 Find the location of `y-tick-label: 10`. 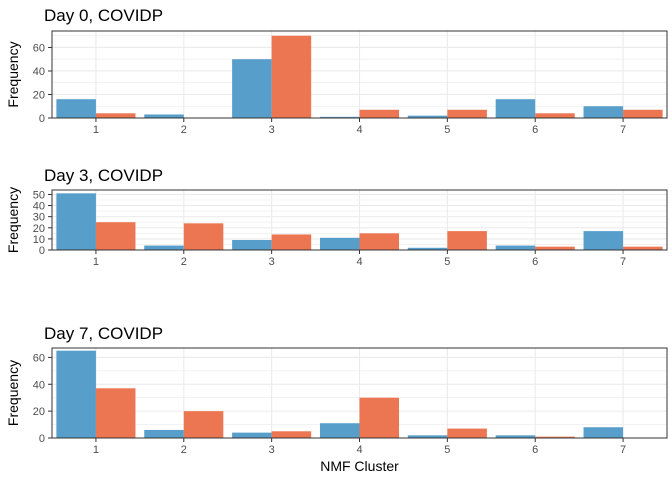

y-tick-label: 10 is located at coordinates (39, 240).